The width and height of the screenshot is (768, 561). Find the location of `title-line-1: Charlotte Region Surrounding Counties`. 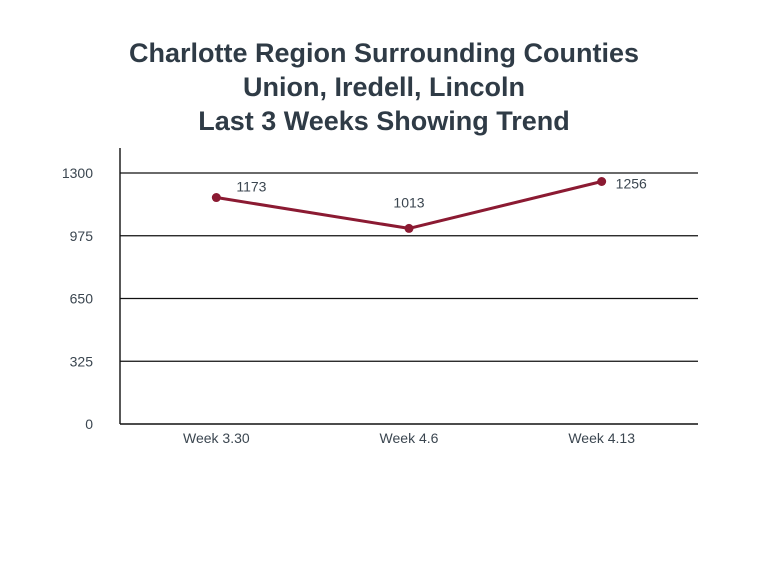

title-line-1: Charlotte Region Surrounding Counties is located at coordinates (384, 53).